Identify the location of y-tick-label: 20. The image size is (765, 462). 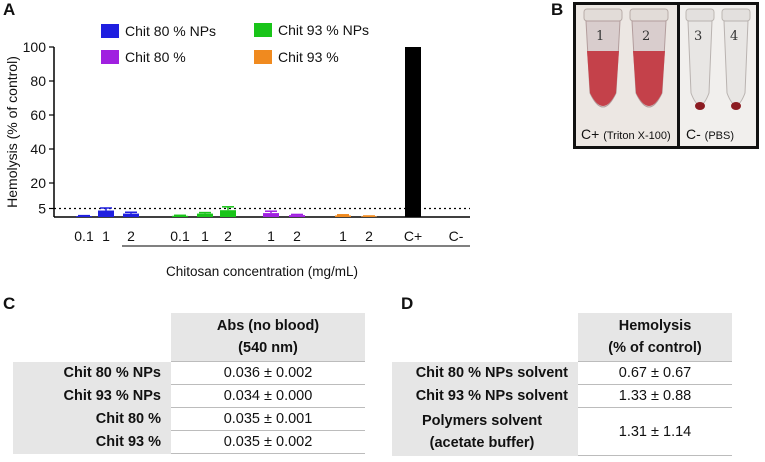
(38, 183).